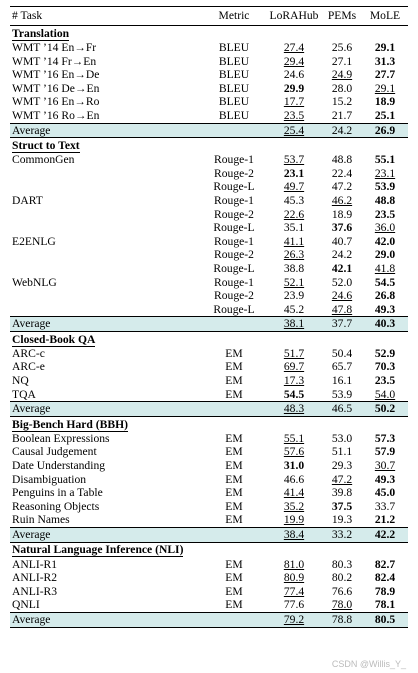 The image size is (418, 673). Describe the element at coordinates (41, 520) in the screenshot. I see `task-name: Ruin Names` at that location.